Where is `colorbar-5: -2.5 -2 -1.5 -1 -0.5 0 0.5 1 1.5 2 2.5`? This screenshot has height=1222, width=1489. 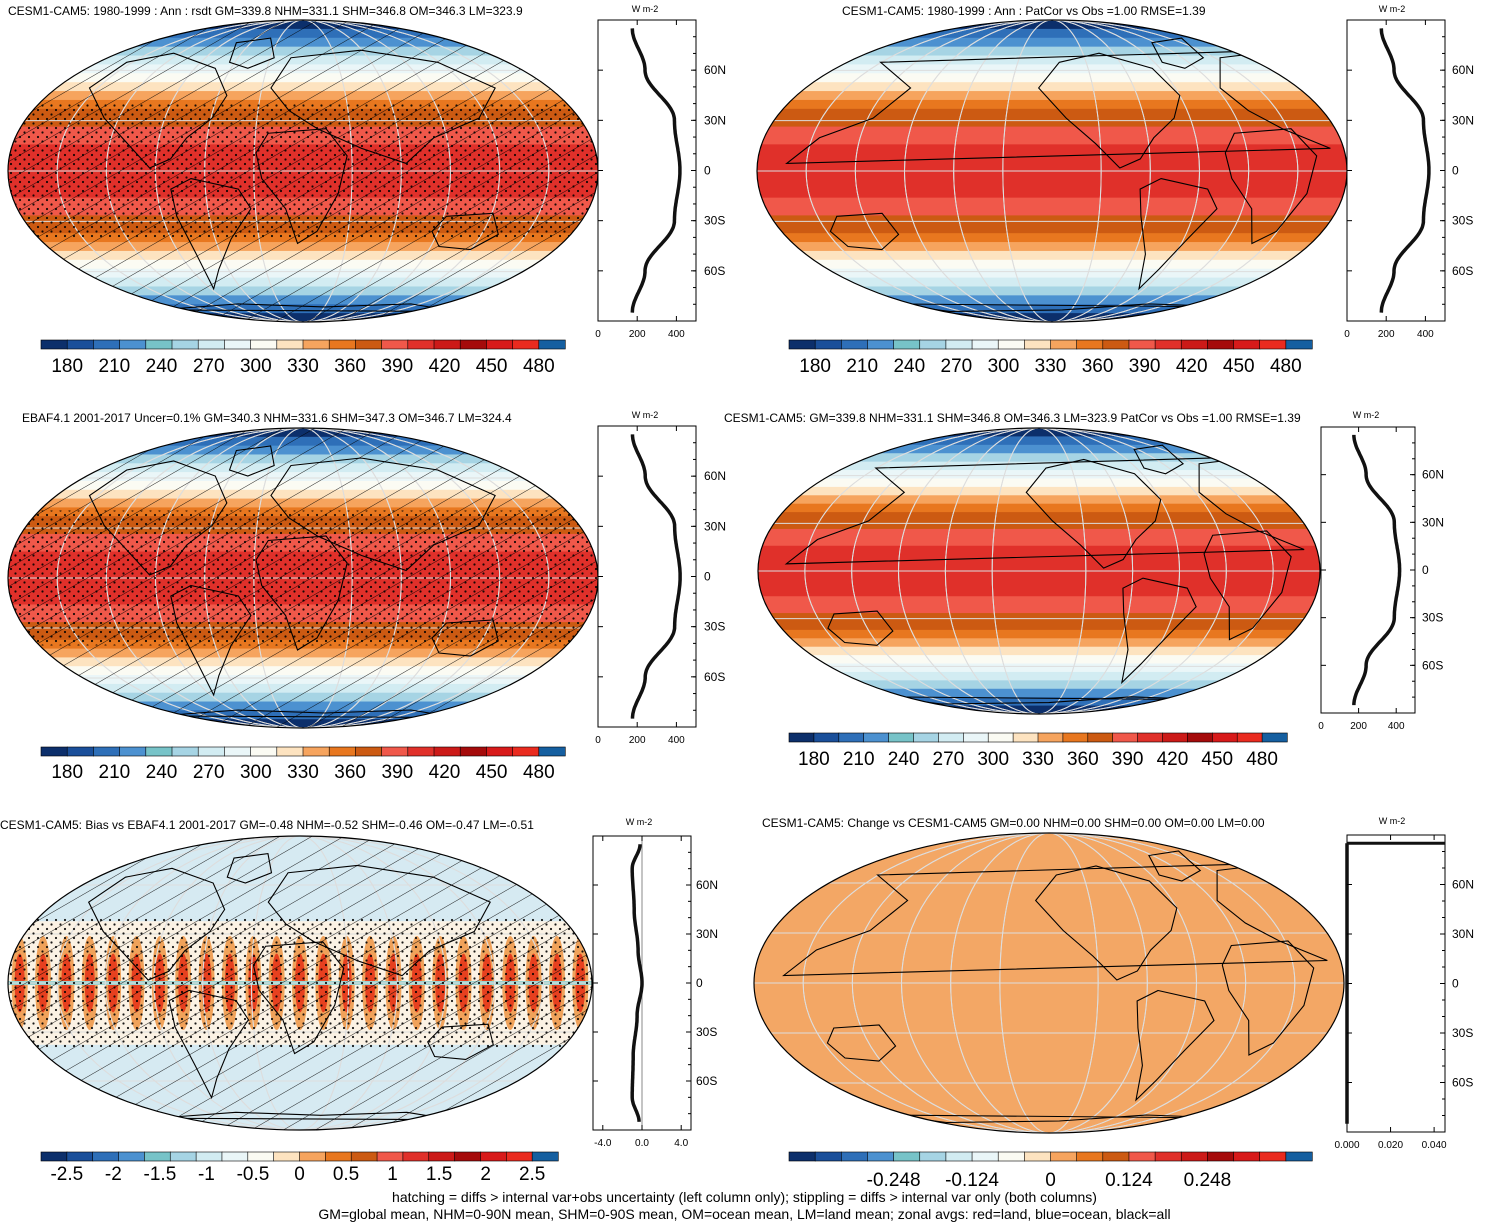 colorbar-5: -2.5 -2 -1.5 -1 -0.5 0 0.5 1 1.5 2 2.5 is located at coordinates (299, 1168).